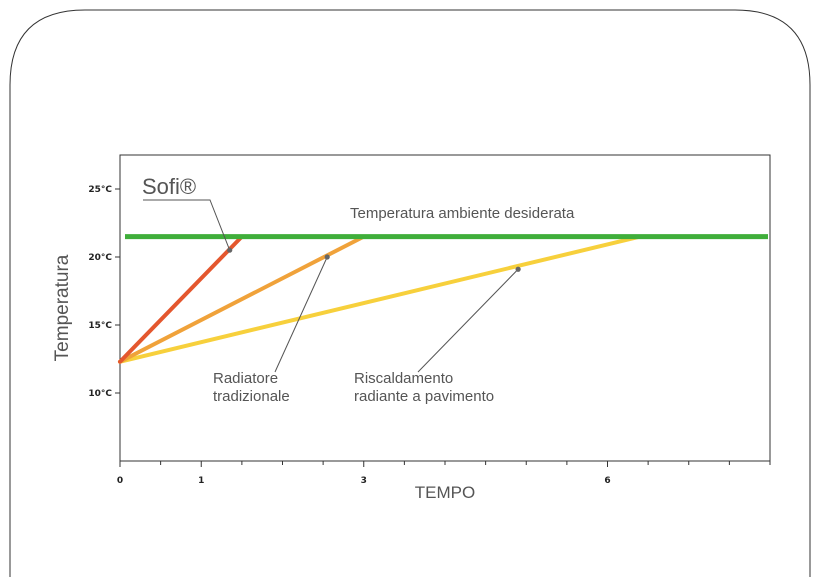 The width and height of the screenshot is (813, 577). Describe the element at coordinates (364, 481) in the screenshot. I see `x-tick-label: 3` at that location.